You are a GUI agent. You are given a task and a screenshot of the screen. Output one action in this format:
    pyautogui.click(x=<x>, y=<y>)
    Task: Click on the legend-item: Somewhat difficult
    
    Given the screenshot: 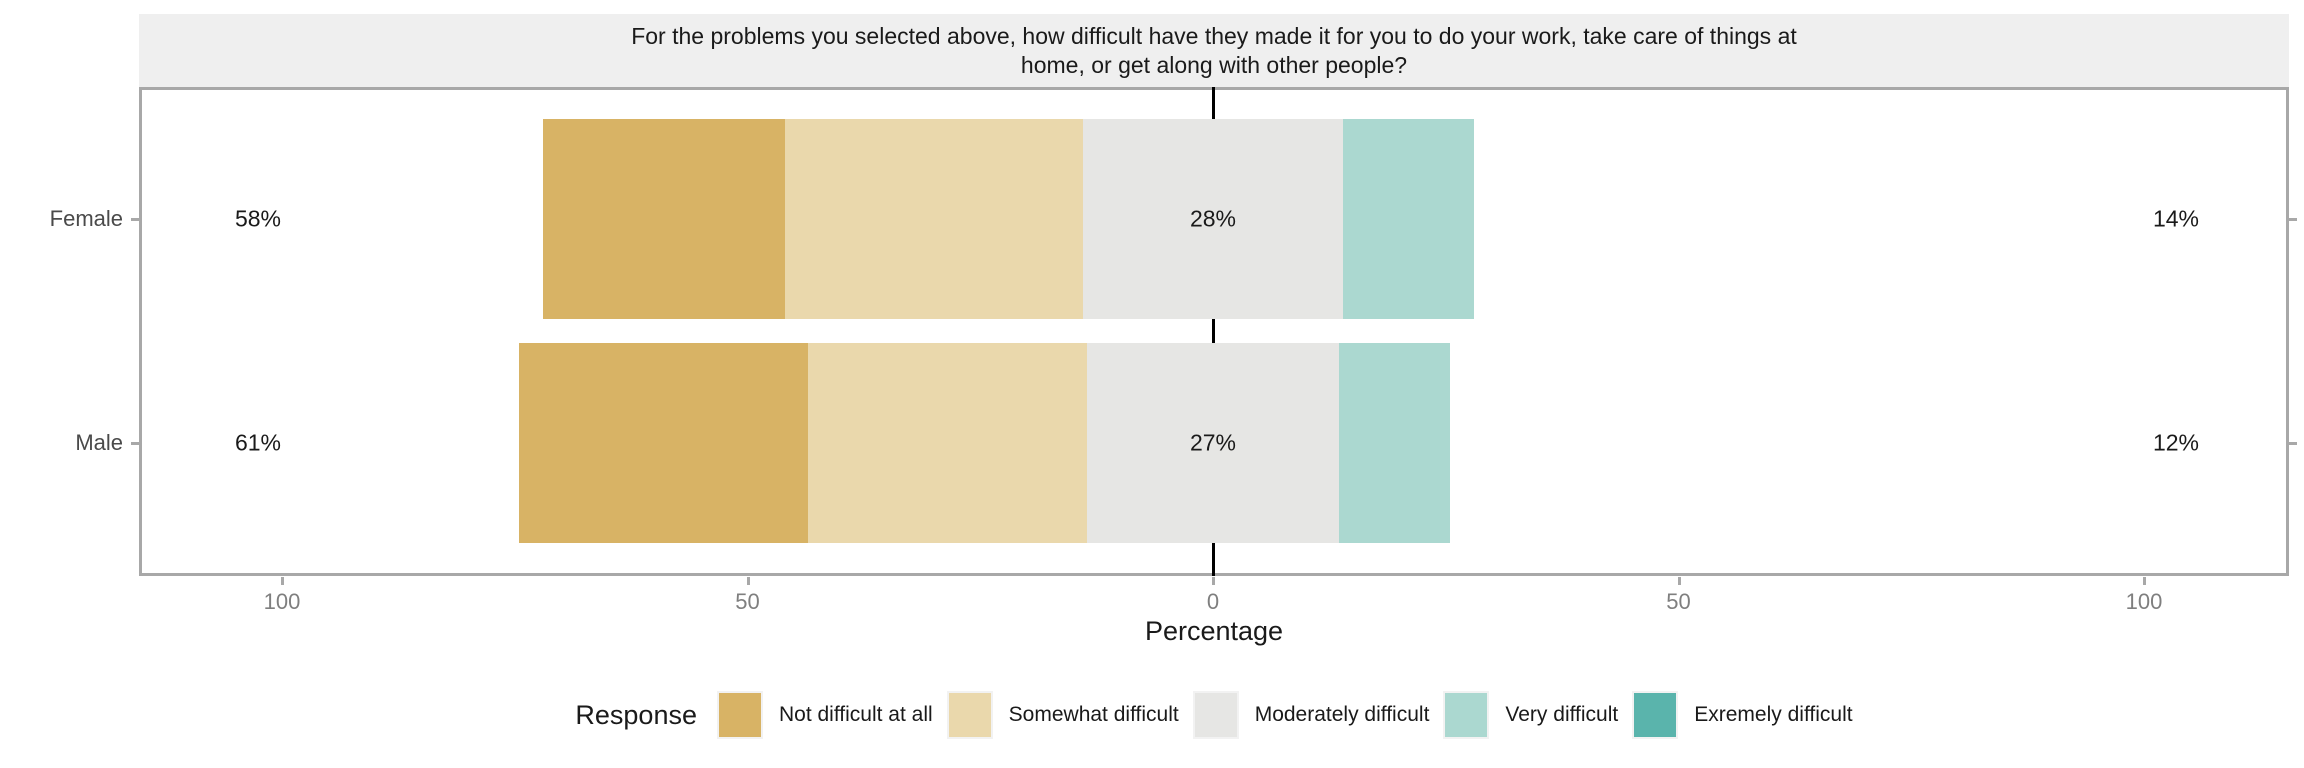 What is the action you would take?
    pyautogui.click(x=1062, y=715)
    